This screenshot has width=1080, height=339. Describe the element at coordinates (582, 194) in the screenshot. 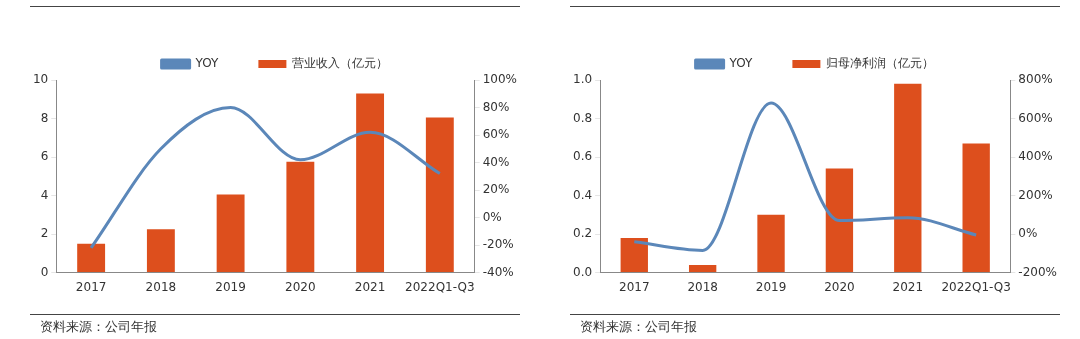

I see `y-tick-label: 0.4` at that location.